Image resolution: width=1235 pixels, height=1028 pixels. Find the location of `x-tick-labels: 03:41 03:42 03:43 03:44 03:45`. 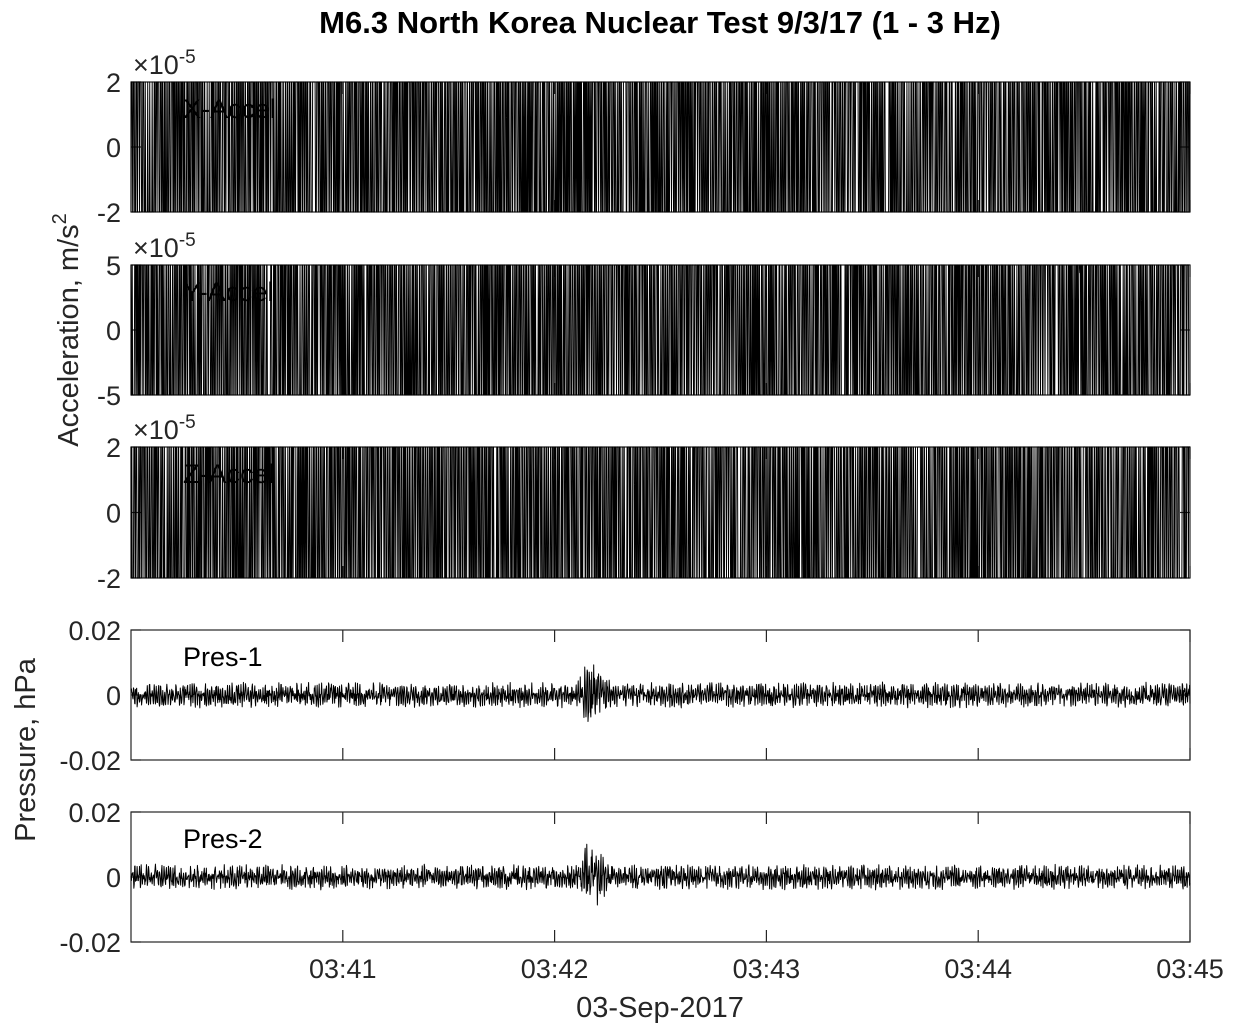

x-tick-labels: 03:41 03:42 03:43 03:44 03:45 is located at coordinates (766, 969).